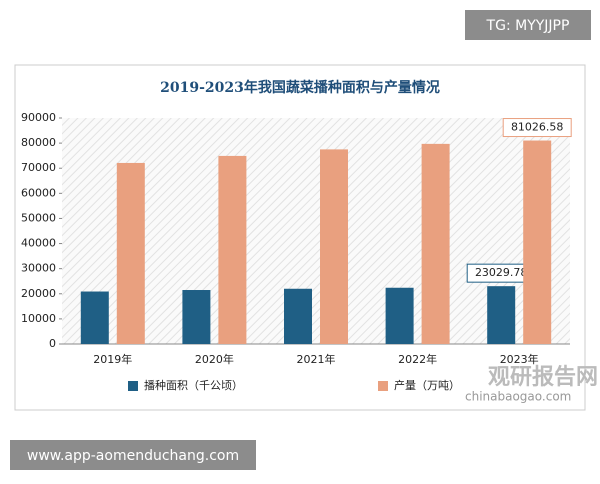  I want to click on y-tick-label: 80000, so click(38, 142).